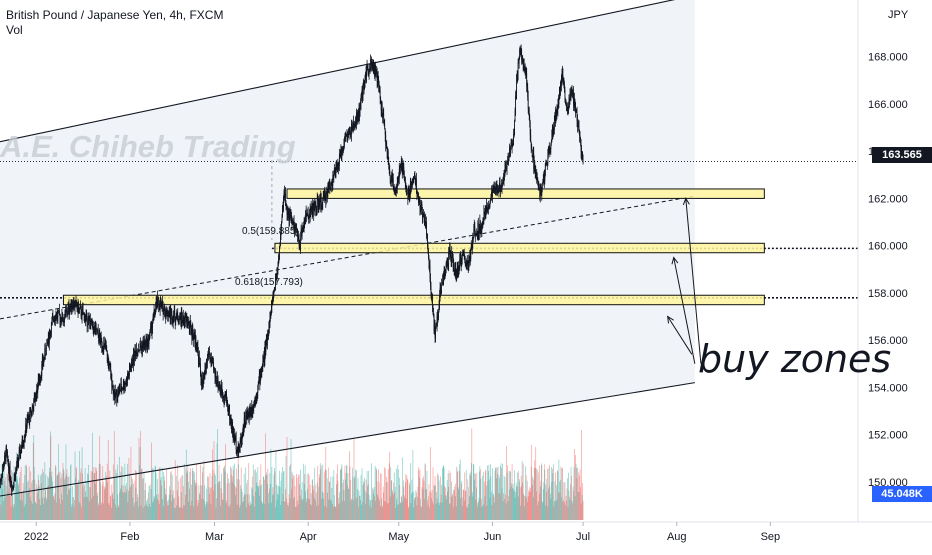 The height and width of the screenshot is (555, 932). I want to click on y-tick-label: 152.000, so click(888, 436).